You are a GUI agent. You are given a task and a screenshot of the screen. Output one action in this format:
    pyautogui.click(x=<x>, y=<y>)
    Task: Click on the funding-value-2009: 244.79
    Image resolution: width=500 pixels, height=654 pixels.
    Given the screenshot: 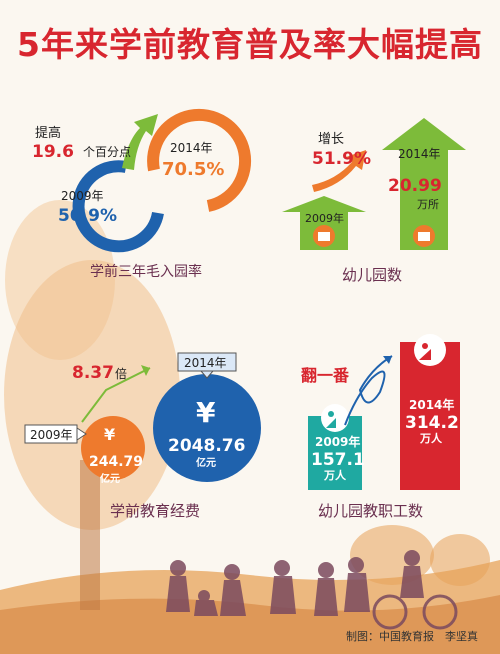 What is the action you would take?
    pyautogui.click(x=116, y=462)
    